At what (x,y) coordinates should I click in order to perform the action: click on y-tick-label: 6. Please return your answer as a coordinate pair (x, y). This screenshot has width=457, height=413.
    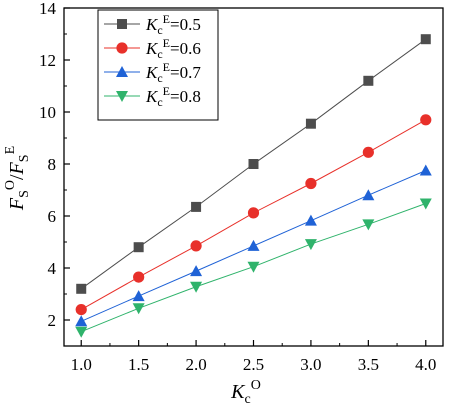
    Looking at the image, I should click on (52, 216).